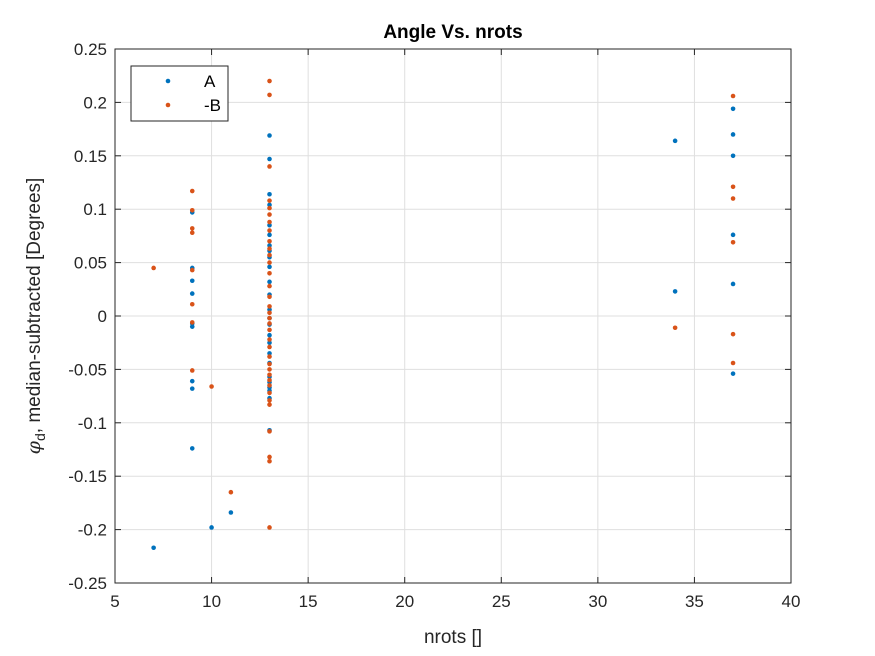 The width and height of the screenshot is (875, 656). I want to click on y-tick-label: -0.25, so click(87, 583).